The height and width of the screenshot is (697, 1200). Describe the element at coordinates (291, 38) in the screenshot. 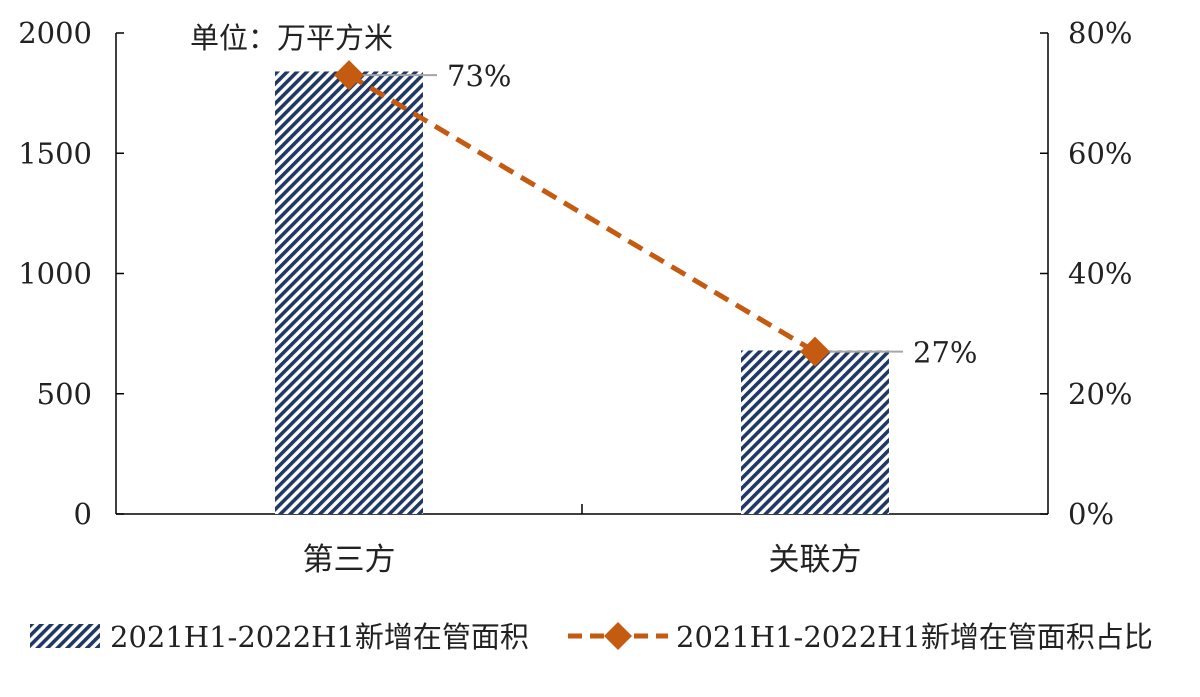

I see `unit-label: 单位：万平方米` at that location.